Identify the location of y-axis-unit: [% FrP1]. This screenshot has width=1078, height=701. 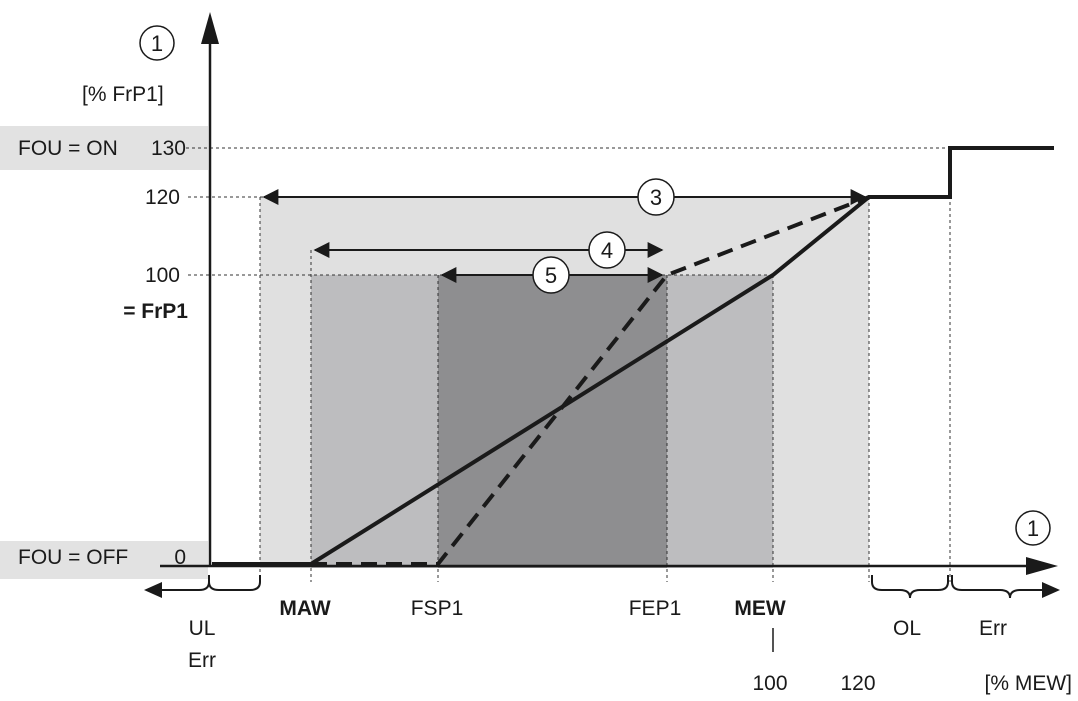
(123, 94).